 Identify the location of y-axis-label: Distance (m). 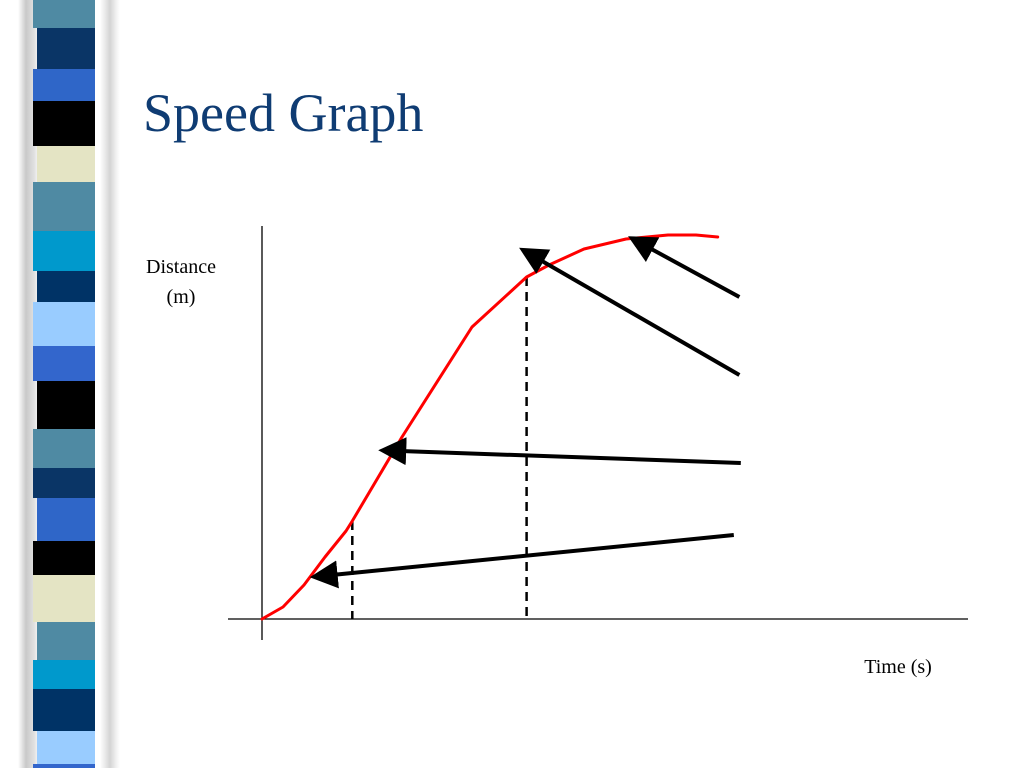
(181, 282).